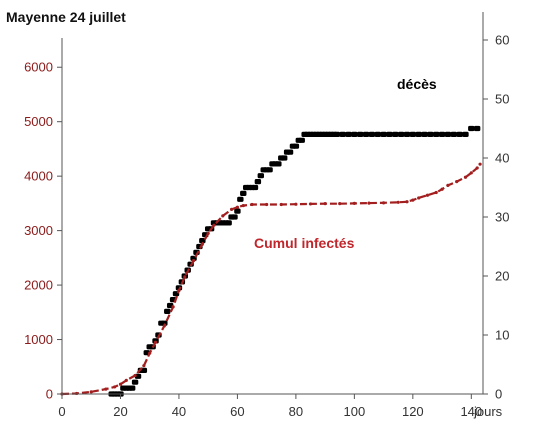 The height and width of the screenshot is (439, 534). What do you see at coordinates (38, 67) in the screenshot?
I see `y-left-tick-label: 6000` at bounding box center [38, 67].